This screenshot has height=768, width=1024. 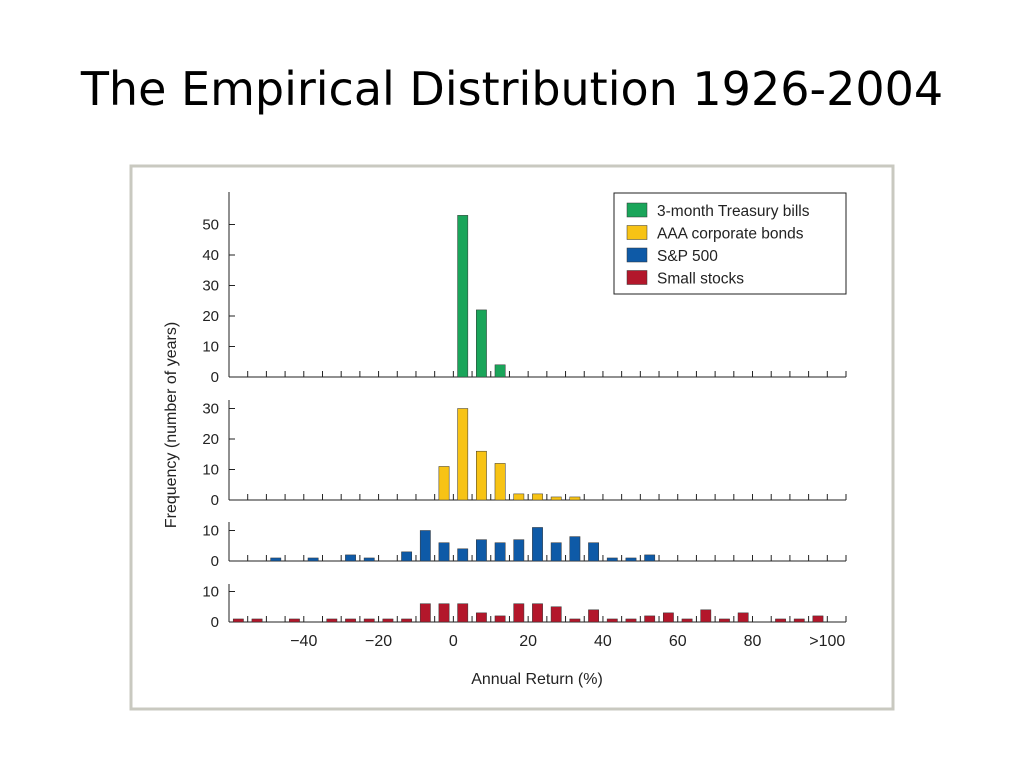 What do you see at coordinates (827, 641) in the screenshot?
I see `x-tick-label: >100` at bounding box center [827, 641].